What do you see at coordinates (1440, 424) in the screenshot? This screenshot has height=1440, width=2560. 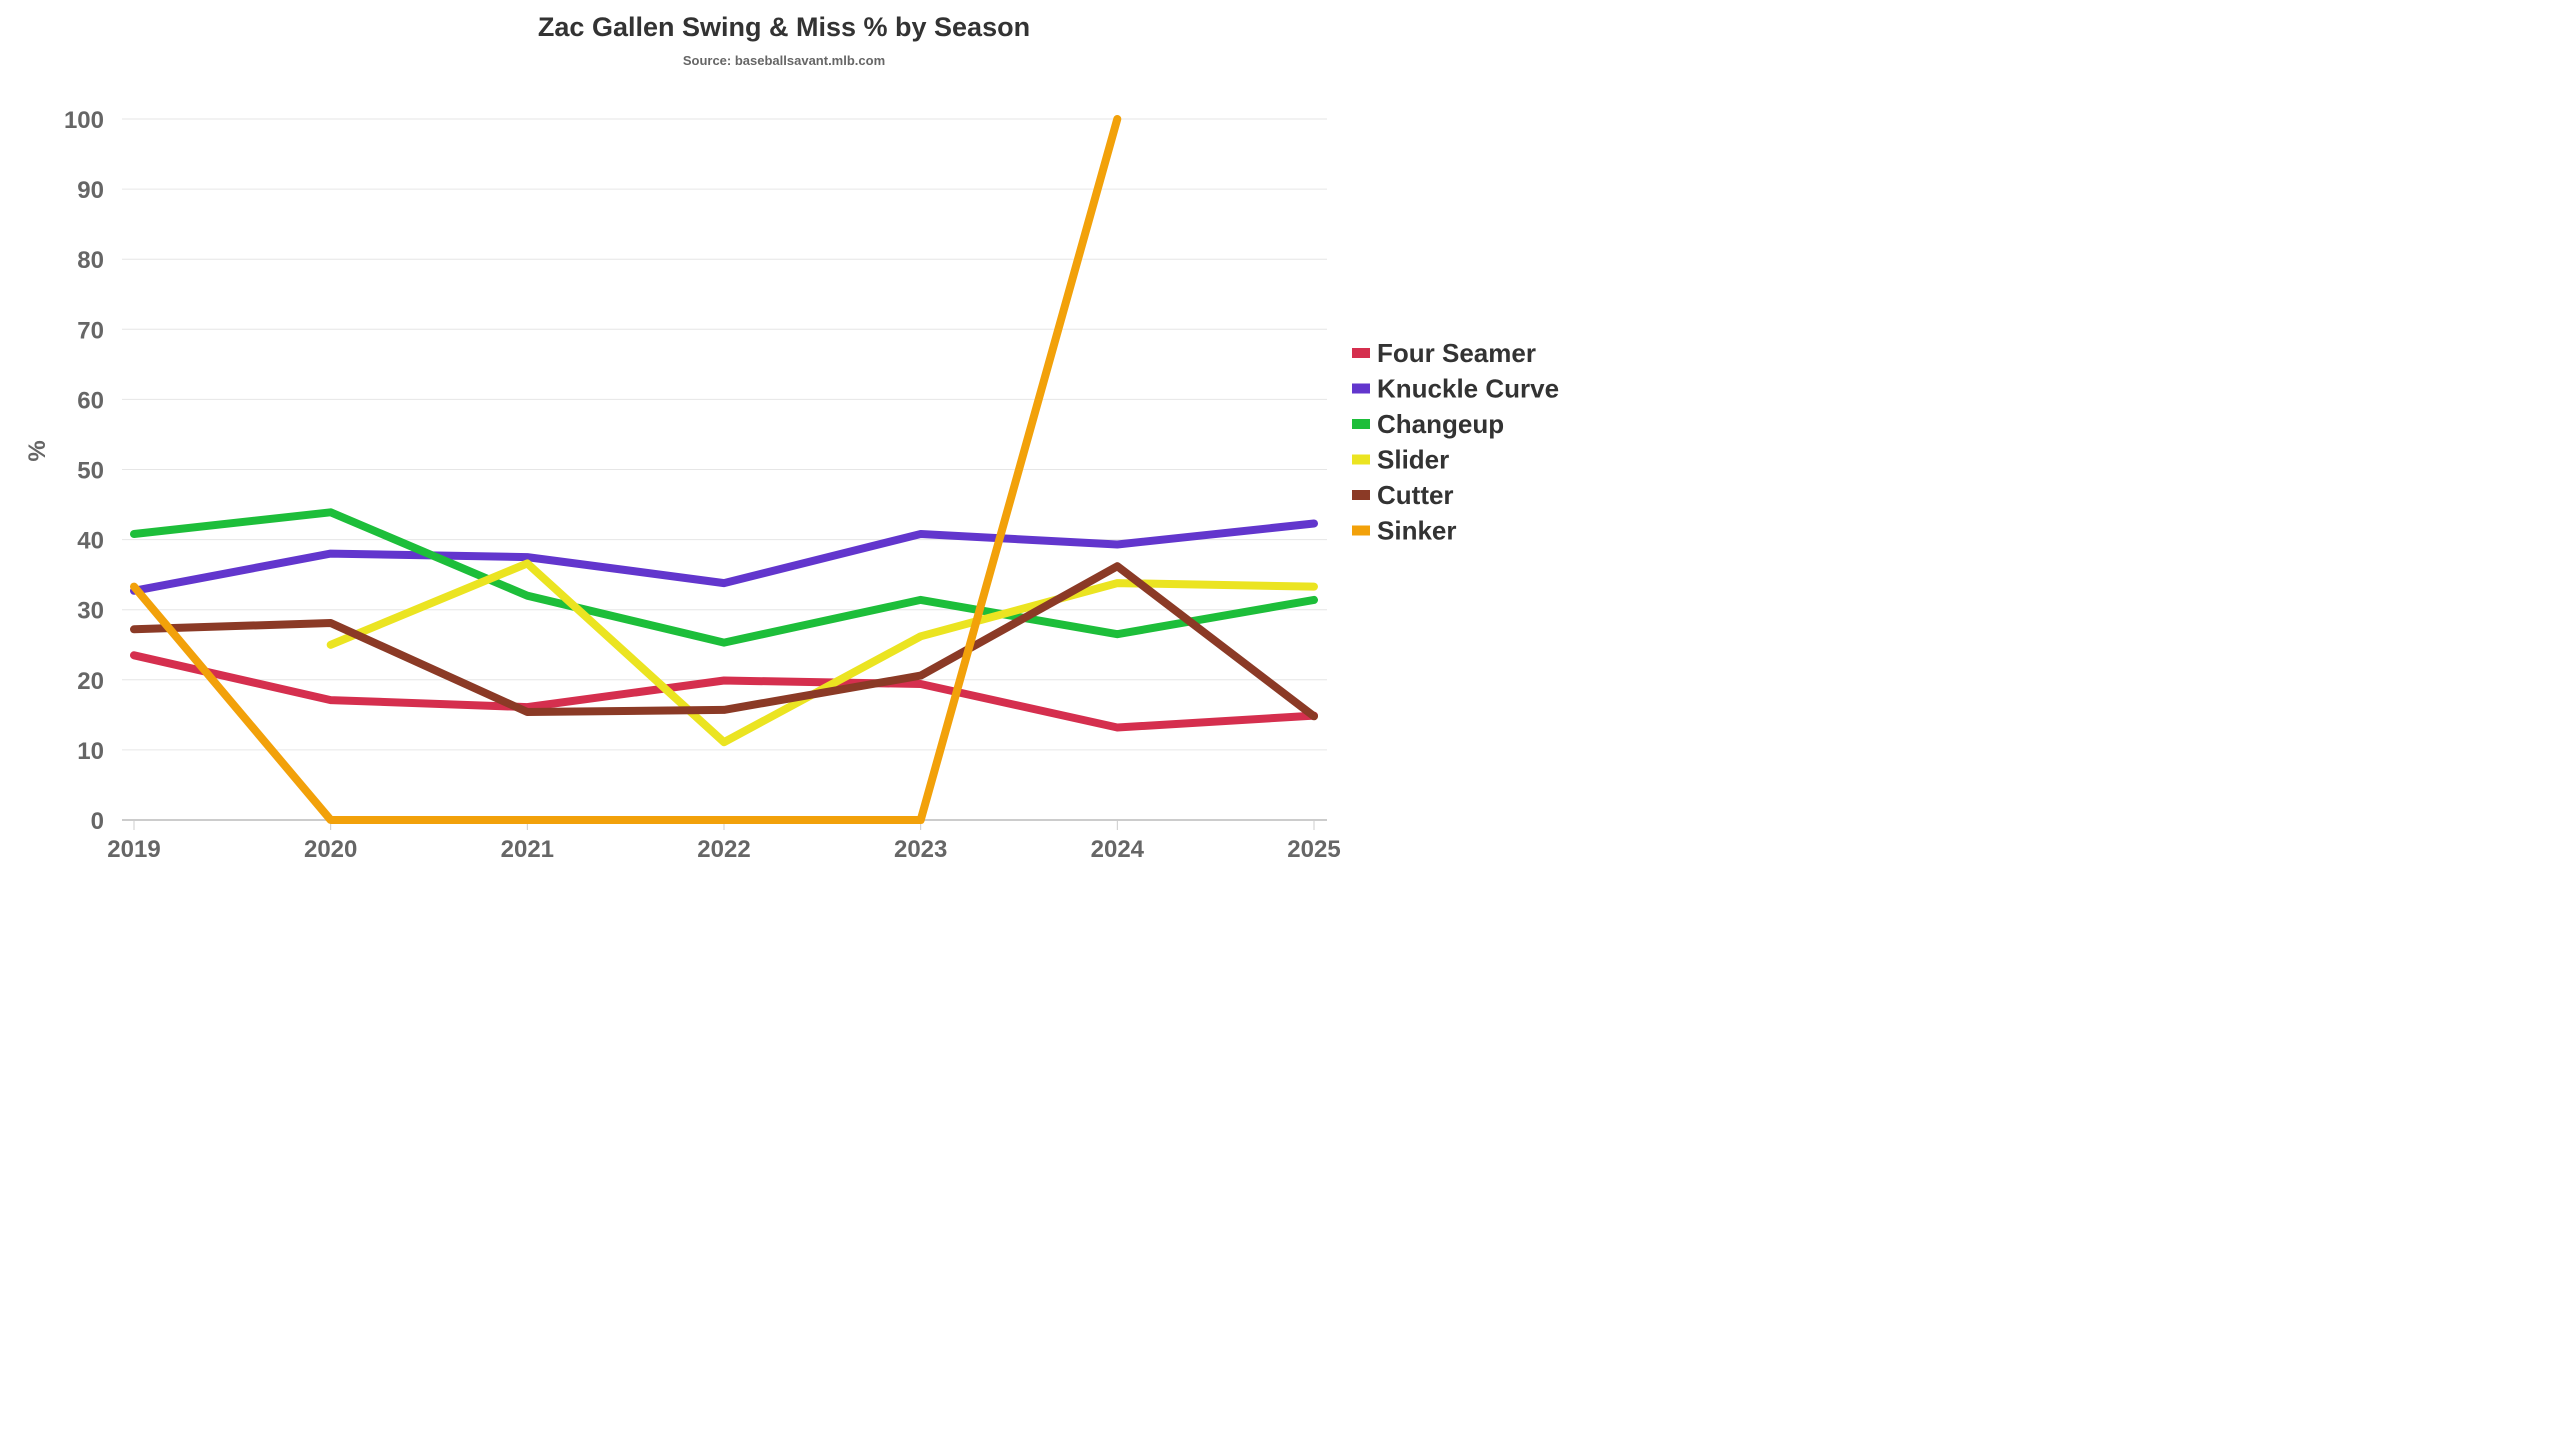 I see `legend-label: Changeup` at bounding box center [1440, 424].